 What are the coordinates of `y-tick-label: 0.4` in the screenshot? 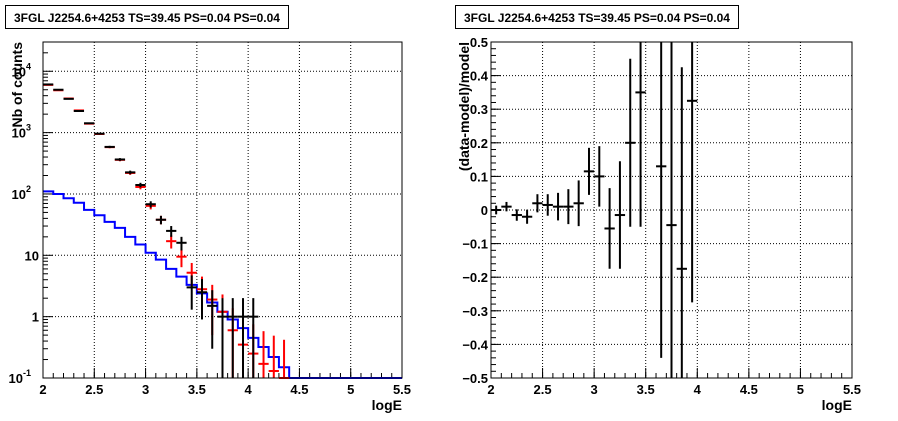 It's located at (479, 76).